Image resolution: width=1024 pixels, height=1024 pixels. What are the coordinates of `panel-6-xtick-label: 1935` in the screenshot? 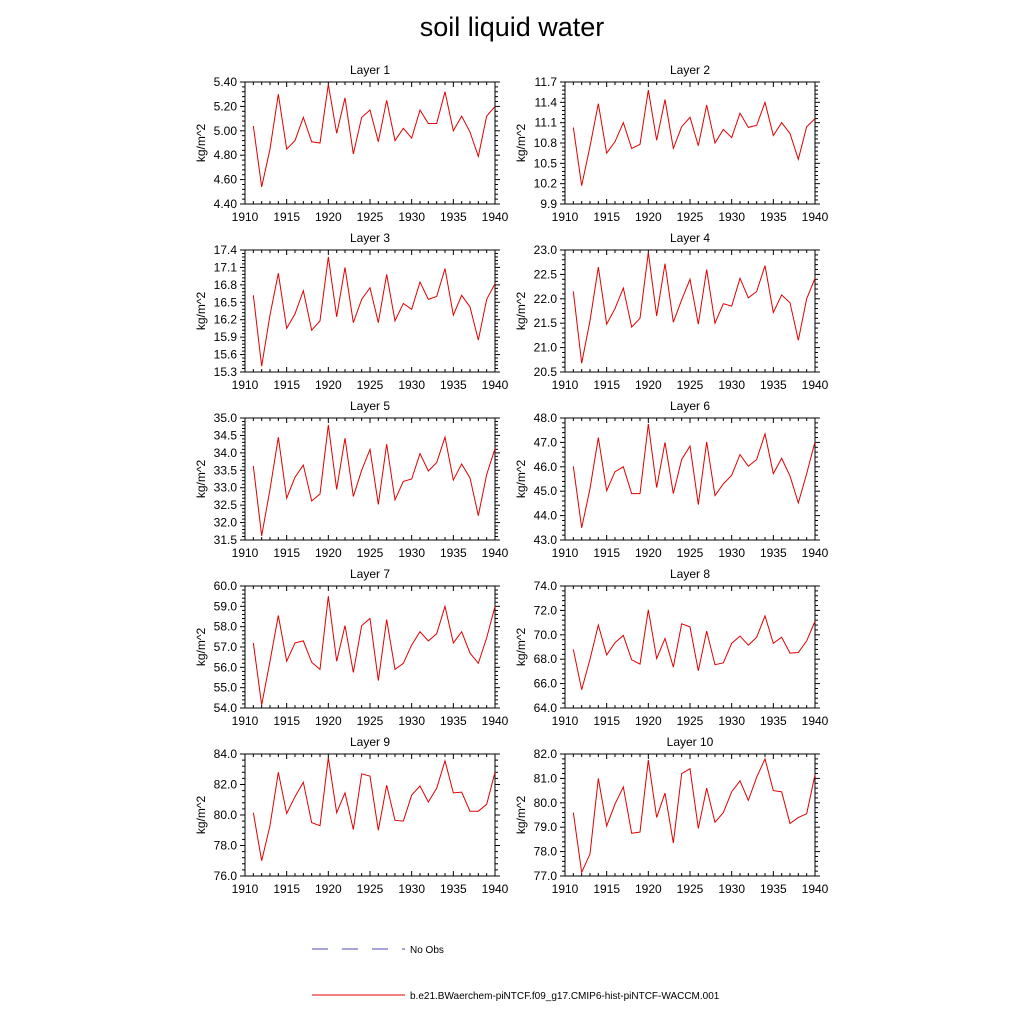 It's located at (773, 553).